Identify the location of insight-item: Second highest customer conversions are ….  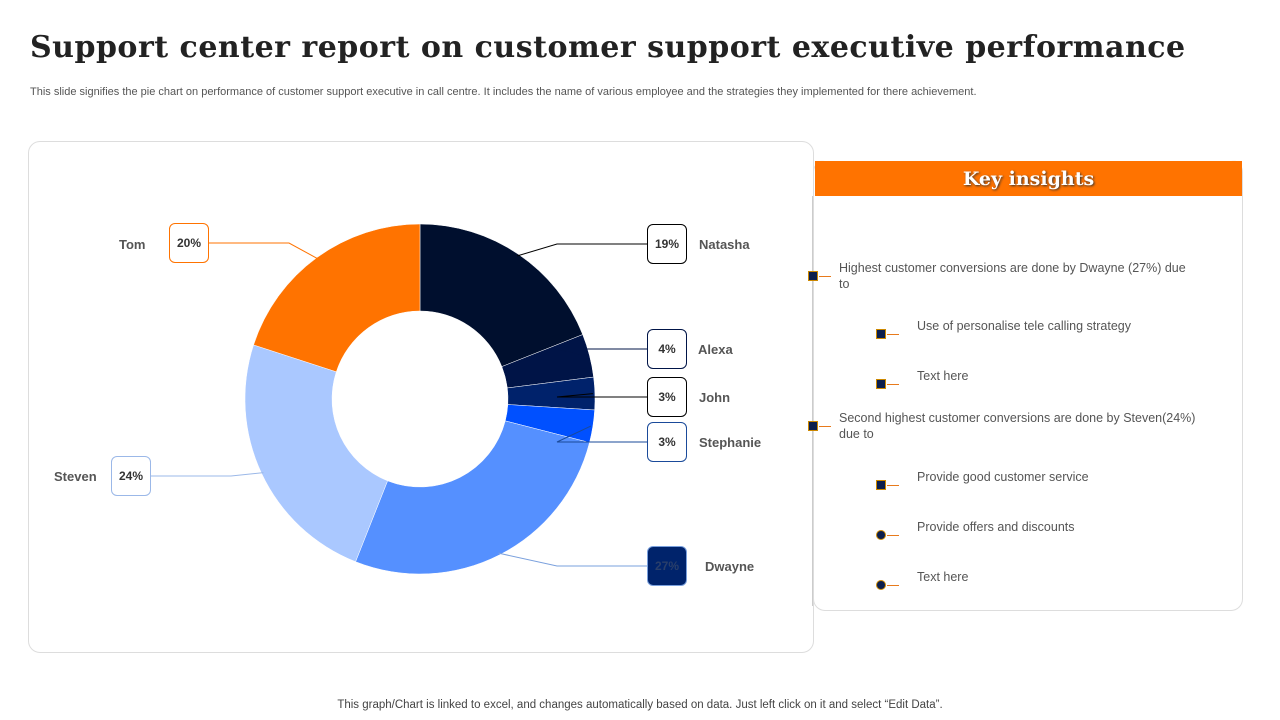
(1017, 426).